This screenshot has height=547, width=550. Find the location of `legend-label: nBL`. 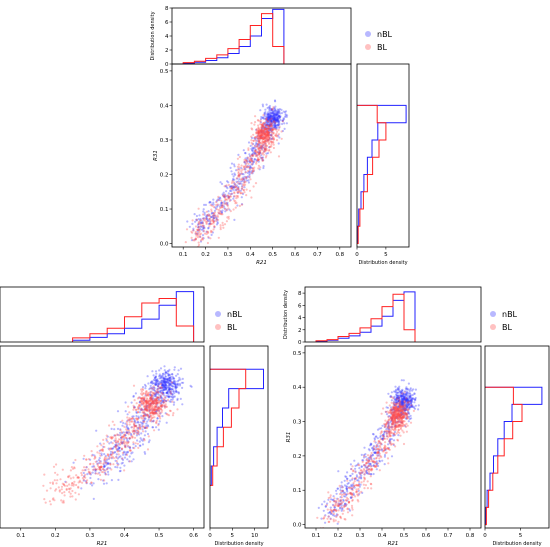

legend-label: nBL is located at coordinates (235, 314).